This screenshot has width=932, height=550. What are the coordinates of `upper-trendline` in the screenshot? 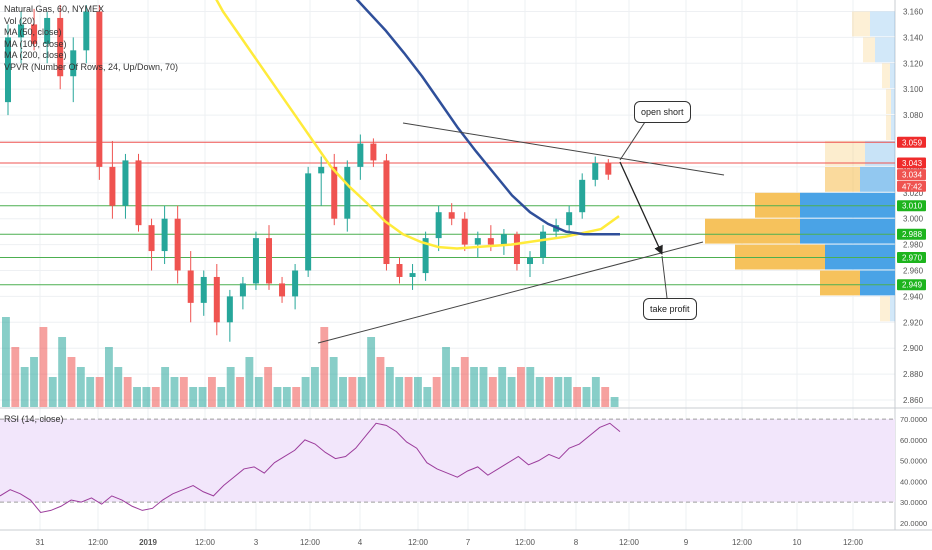 It's located at (563, 149).